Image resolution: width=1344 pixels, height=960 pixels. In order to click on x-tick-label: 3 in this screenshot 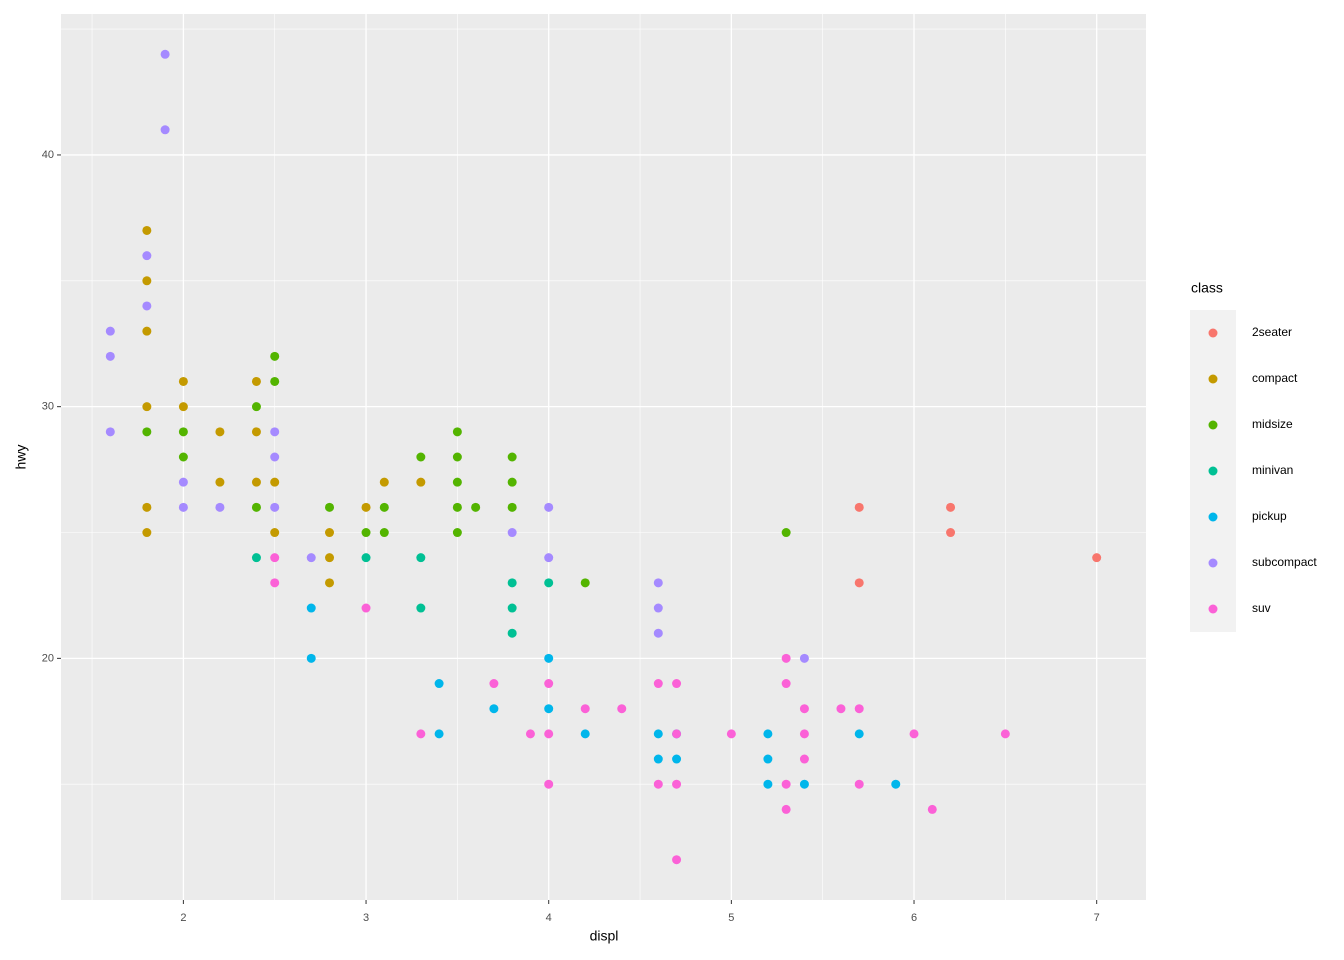, I will do `click(366, 918)`.